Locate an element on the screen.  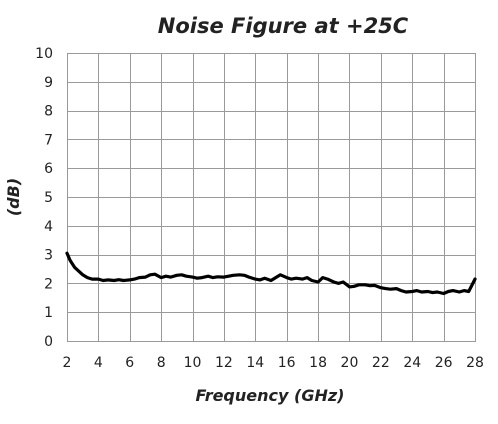
x-tick-label: 14 is located at coordinates (255, 363).